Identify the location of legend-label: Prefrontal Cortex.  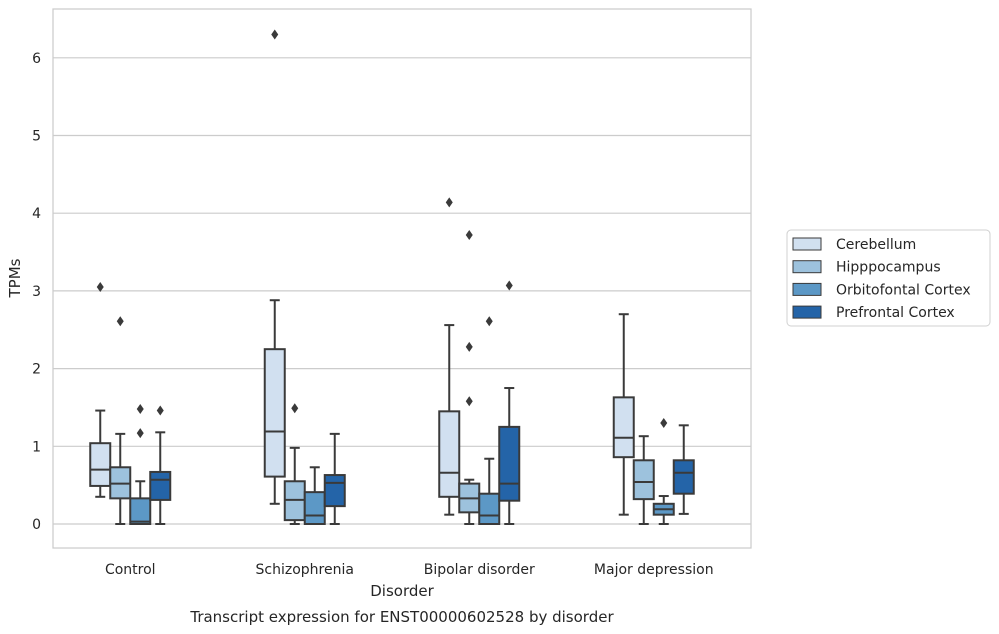
(895, 313).